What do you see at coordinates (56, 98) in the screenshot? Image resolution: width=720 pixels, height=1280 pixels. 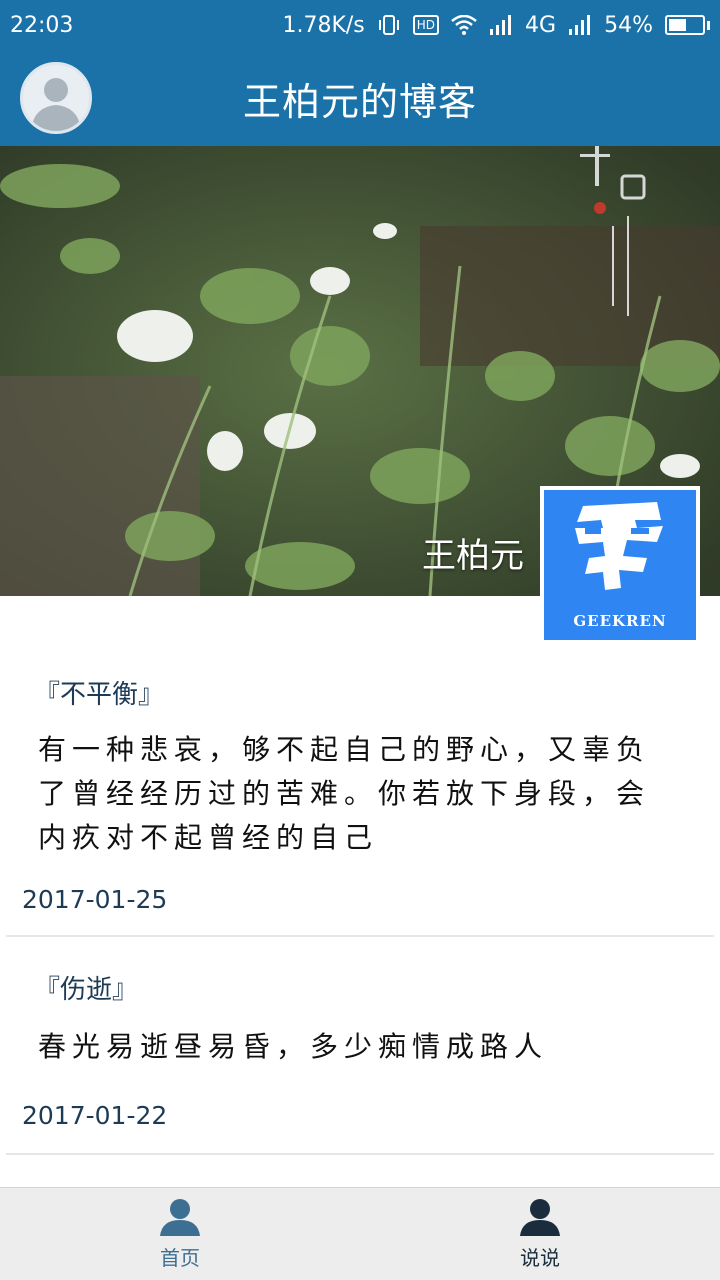 I see `person-avatar-icon` at bounding box center [56, 98].